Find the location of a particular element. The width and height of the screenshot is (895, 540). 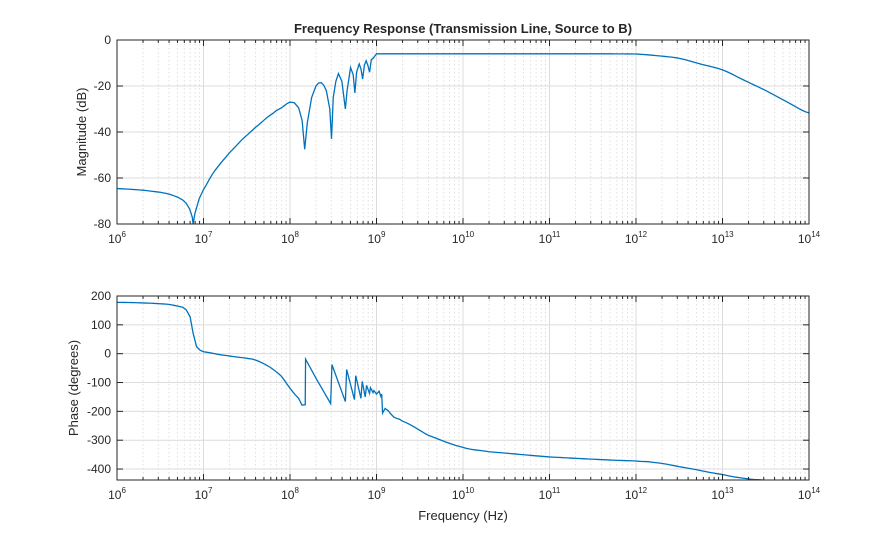

y-tick-label: -40 is located at coordinates (103, 132).